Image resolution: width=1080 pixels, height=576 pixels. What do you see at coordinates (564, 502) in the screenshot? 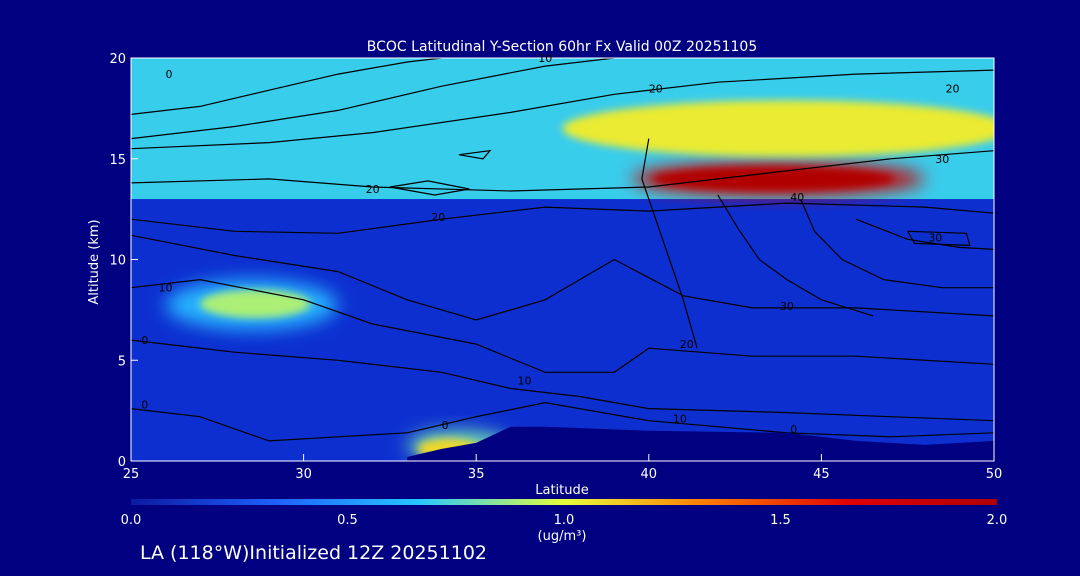
I see `colorbar` at bounding box center [564, 502].